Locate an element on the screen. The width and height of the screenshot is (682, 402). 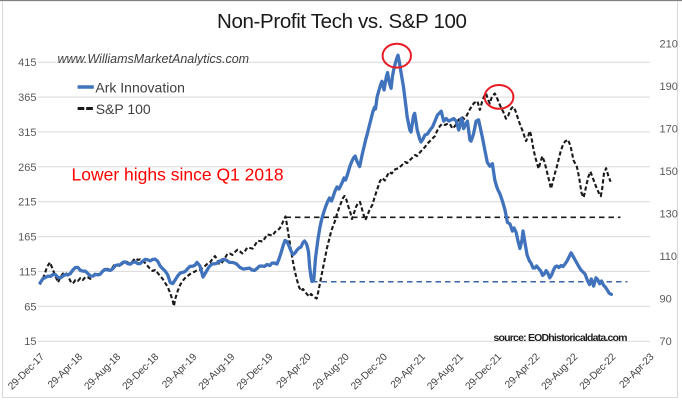
svg-text: 130 is located at coordinates (669, 215).